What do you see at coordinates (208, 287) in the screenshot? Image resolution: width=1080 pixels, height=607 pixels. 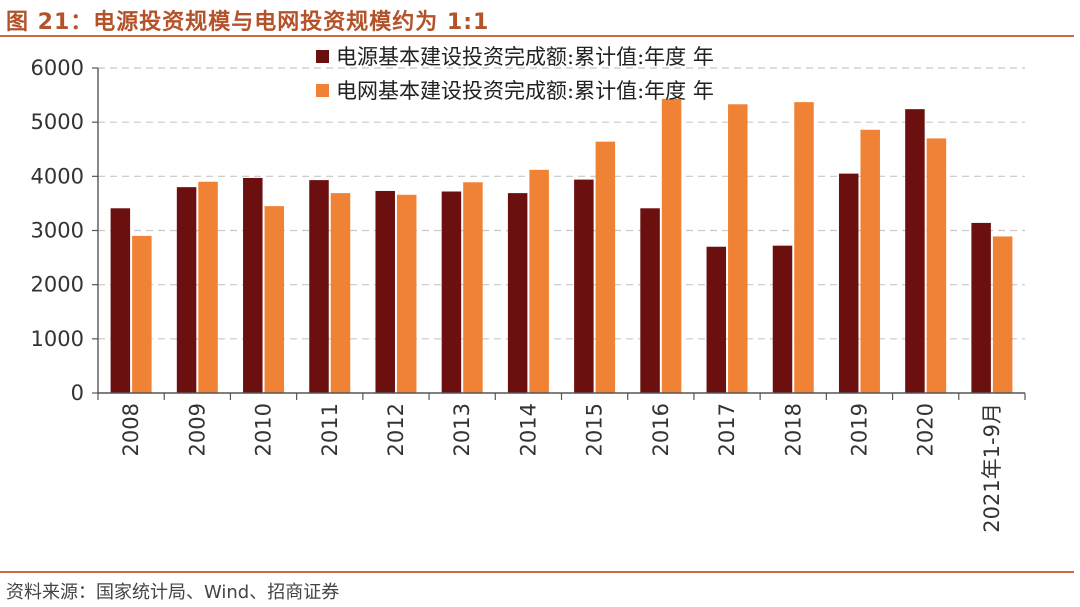 I see `bar-grid-2009` at bounding box center [208, 287].